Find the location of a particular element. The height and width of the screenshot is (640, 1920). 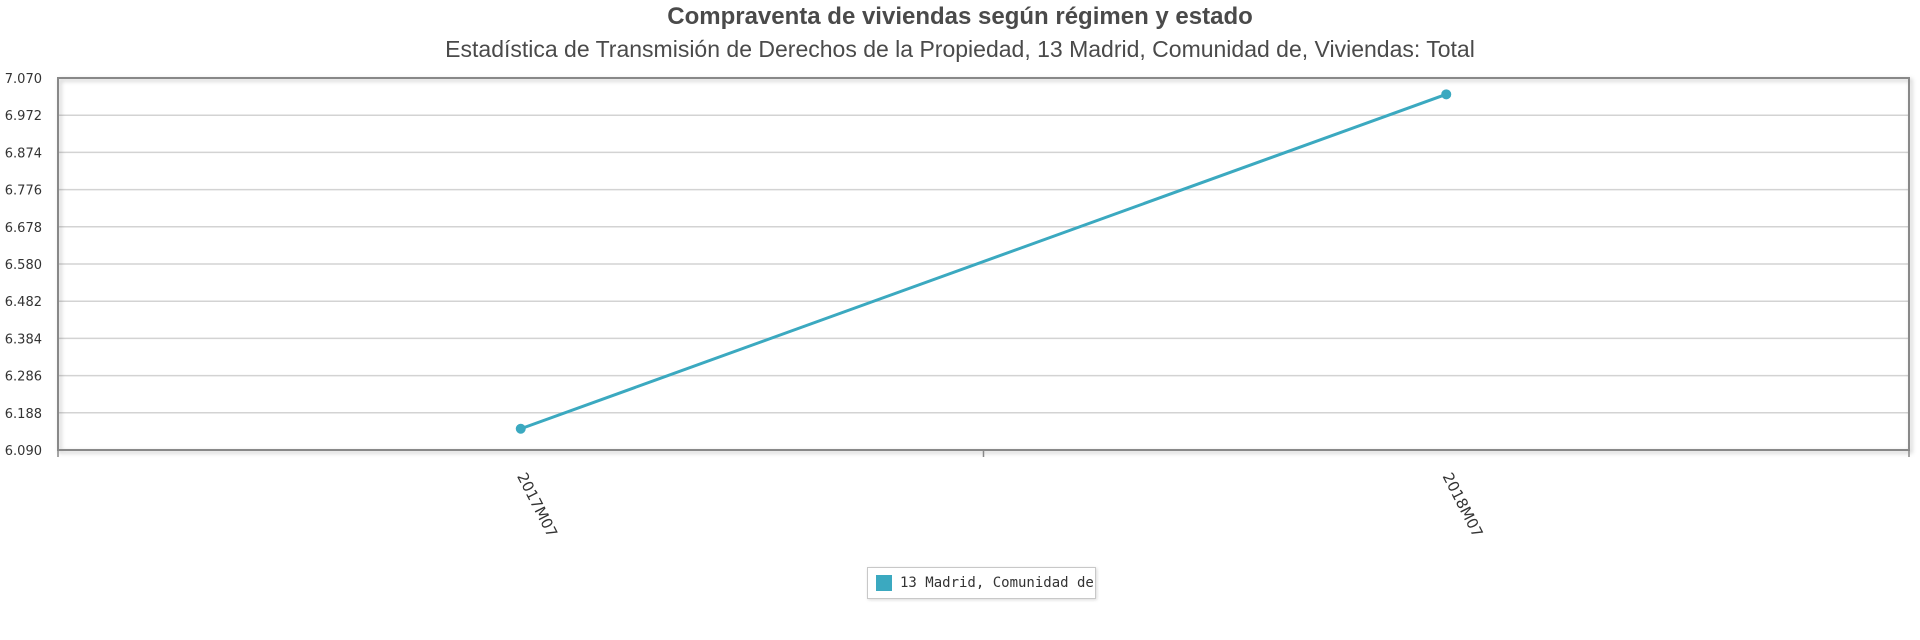

legend-swatch is located at coordinates (884, 583).